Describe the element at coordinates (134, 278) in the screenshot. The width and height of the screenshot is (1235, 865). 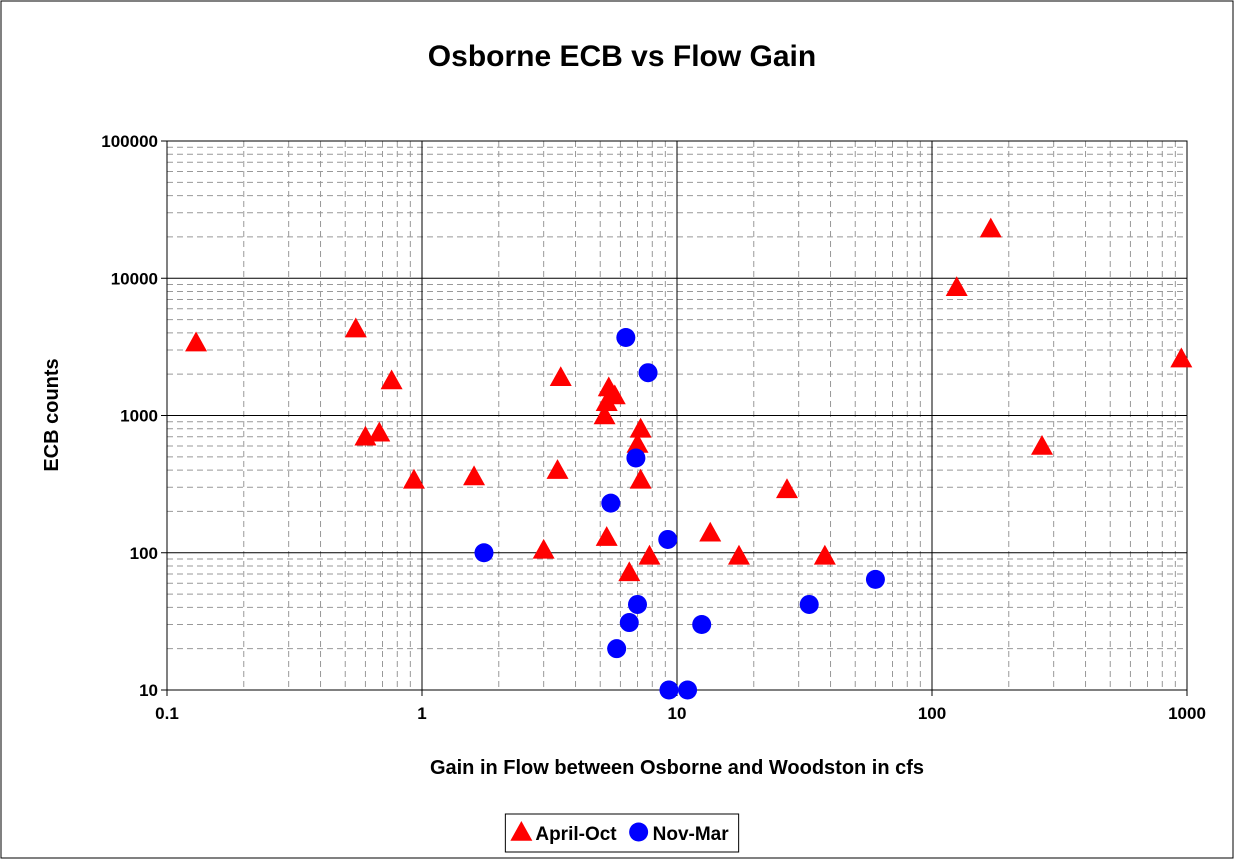
I see `y-tick-label: 10000` at that location.